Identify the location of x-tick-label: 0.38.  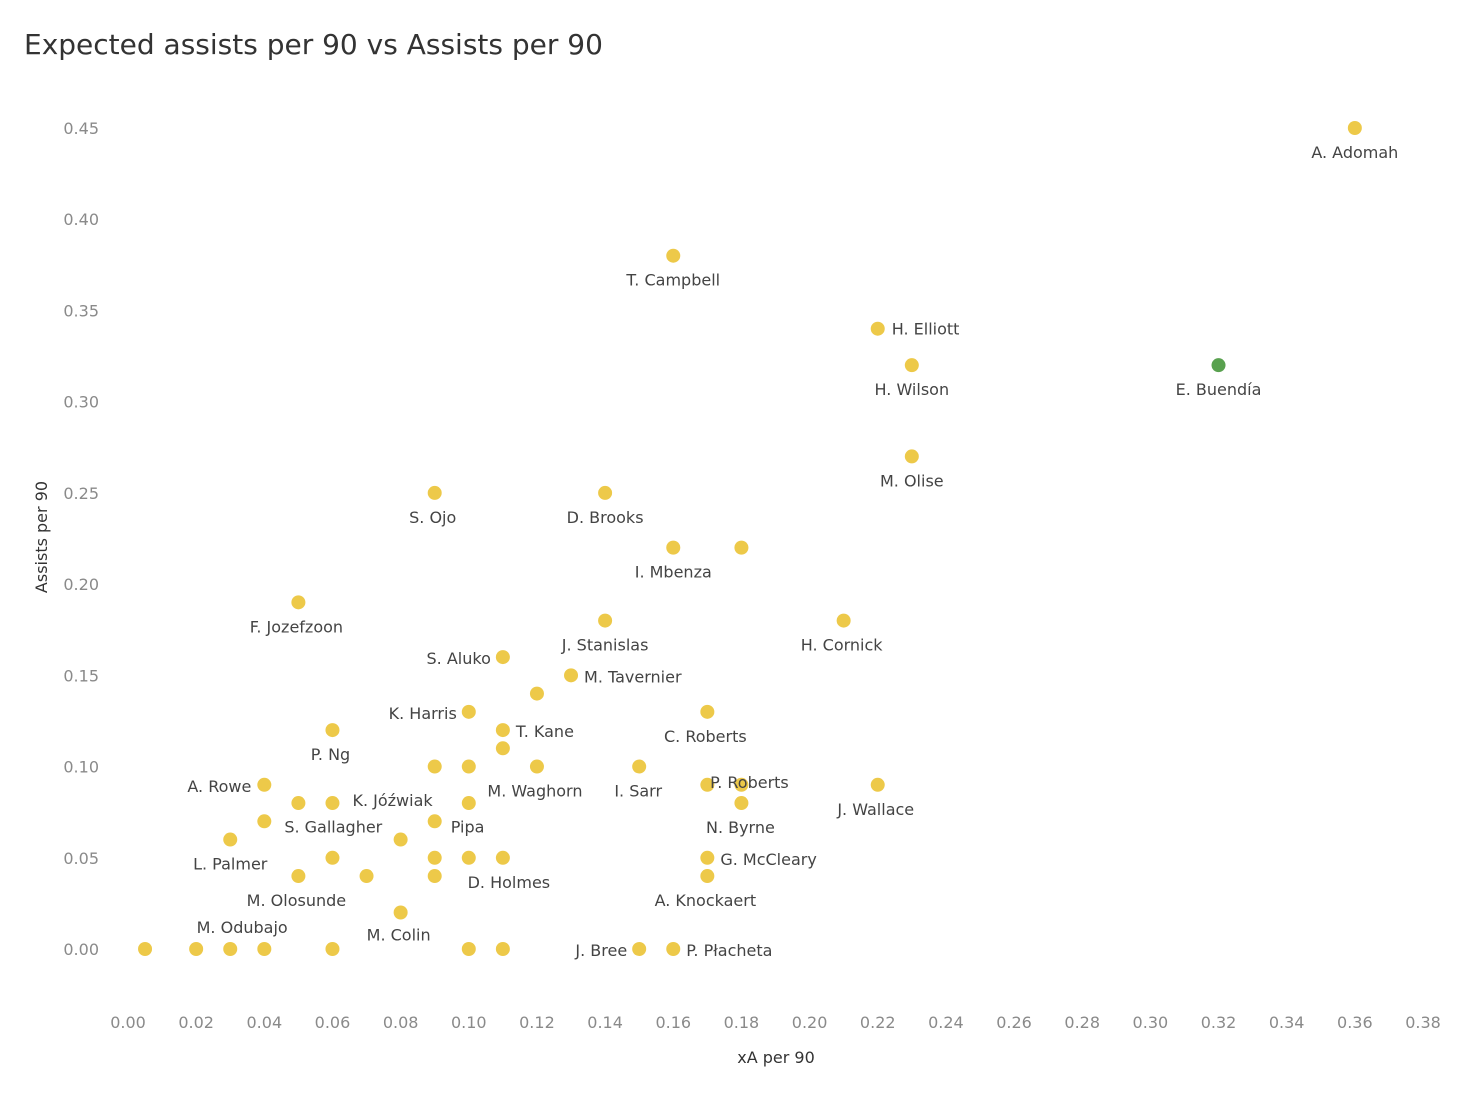
(1423, 1022).